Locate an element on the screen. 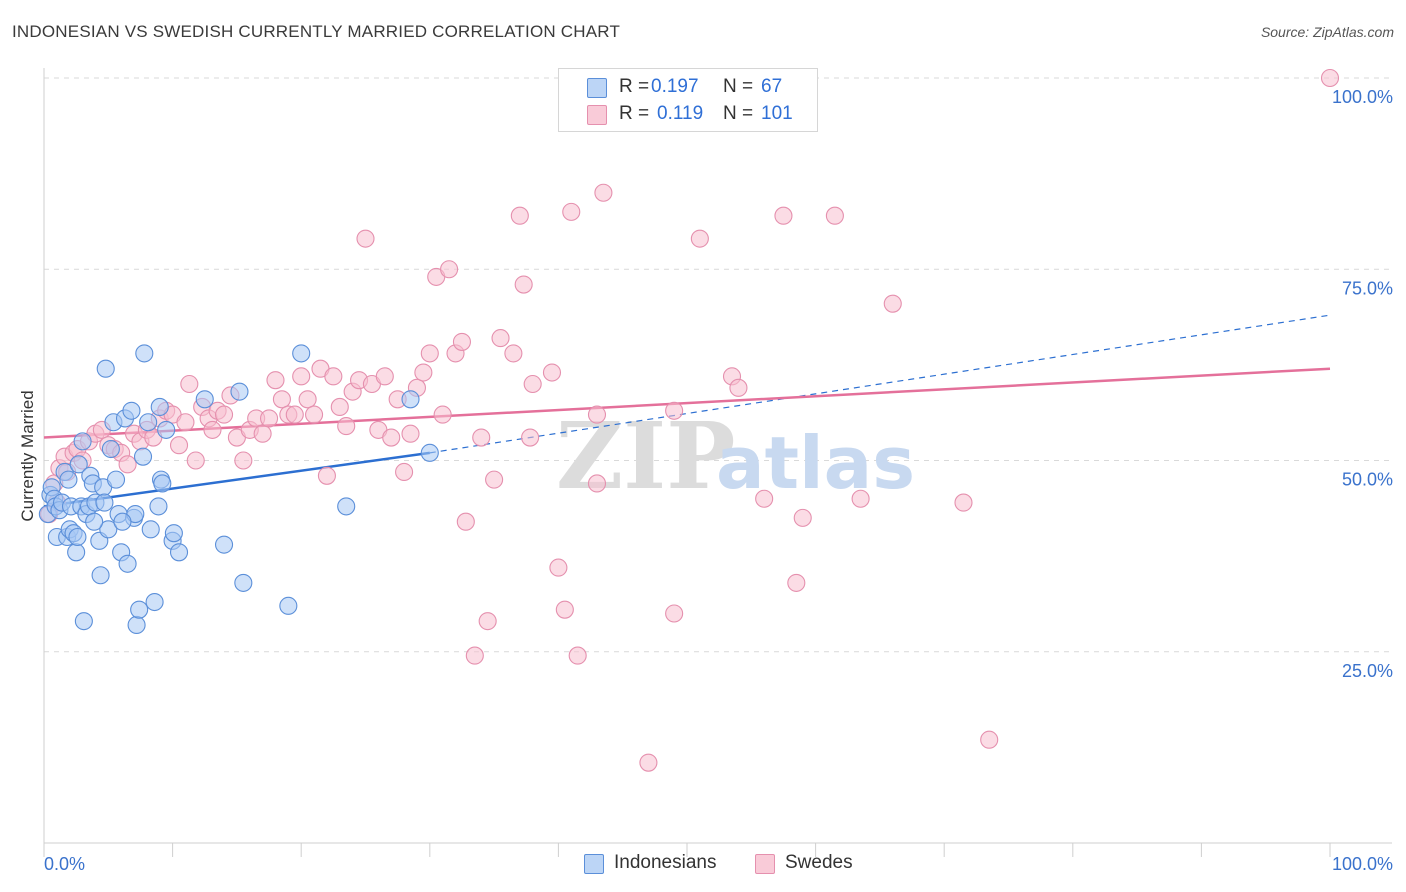 The image size is (1406, 892). bottom-legend-label-swedes: Swedes is located at coordinates (819, 862).